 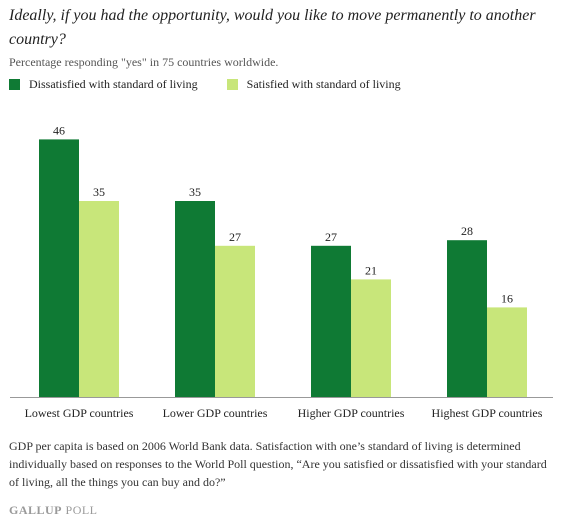 I want to click on data-label-dissatisfied-3: 27, so click(x=331, y=237).